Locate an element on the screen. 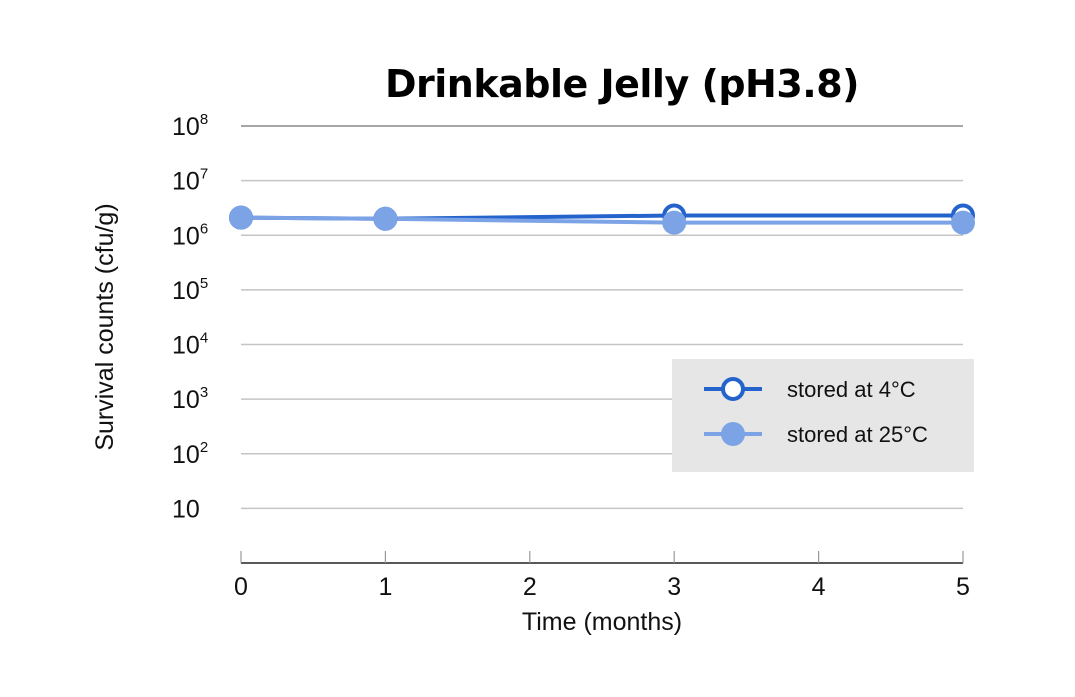 This screenshot has height=697, width=1075. y-tick-label: 10² is located at coordinates (190, 454).